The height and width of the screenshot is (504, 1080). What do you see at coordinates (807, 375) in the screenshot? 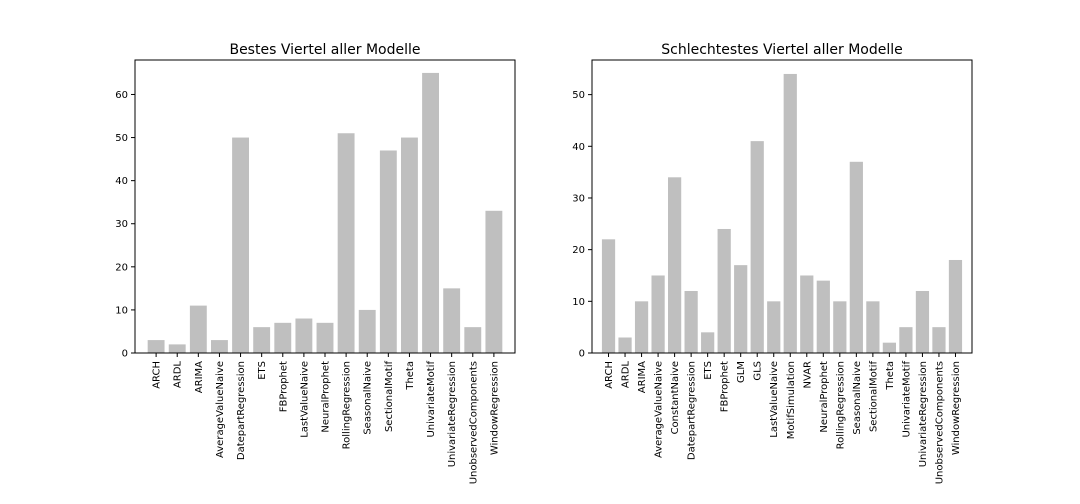
I see `x-tick-label: NVAR` at bounding box center [807, 375].